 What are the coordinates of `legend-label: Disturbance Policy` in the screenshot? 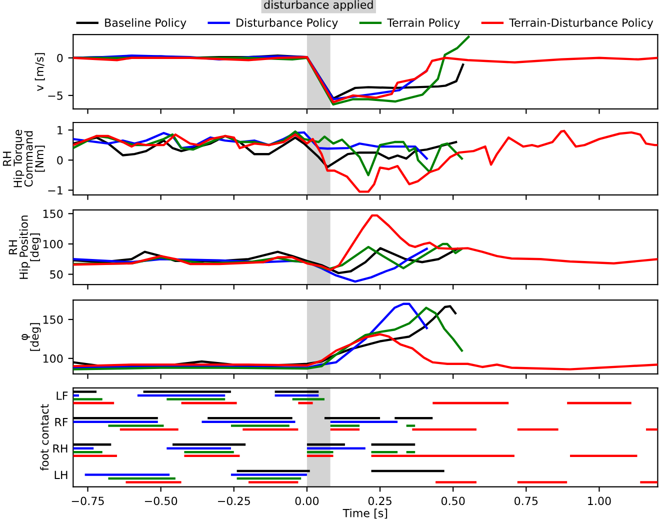 It's located at (287, 24).